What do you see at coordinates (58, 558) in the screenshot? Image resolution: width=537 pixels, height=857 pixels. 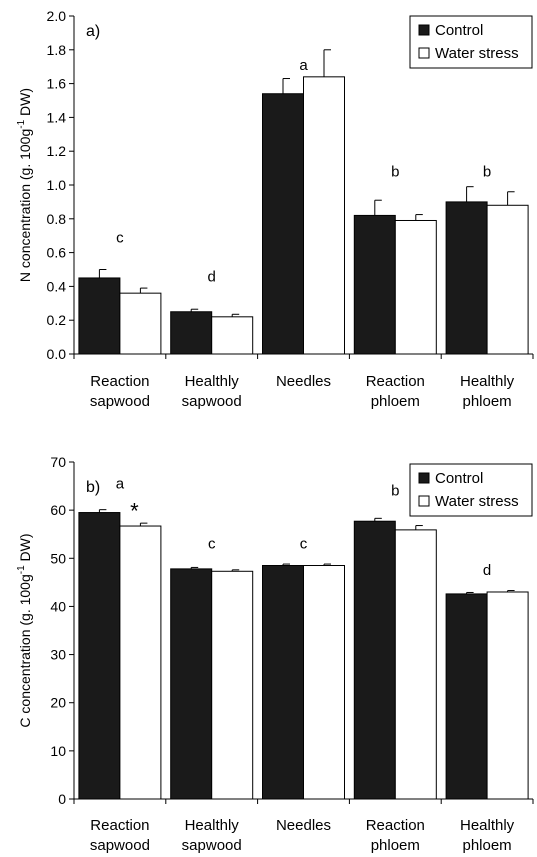 I see `y-tick-label: 50` at bounding box center [58, 558].